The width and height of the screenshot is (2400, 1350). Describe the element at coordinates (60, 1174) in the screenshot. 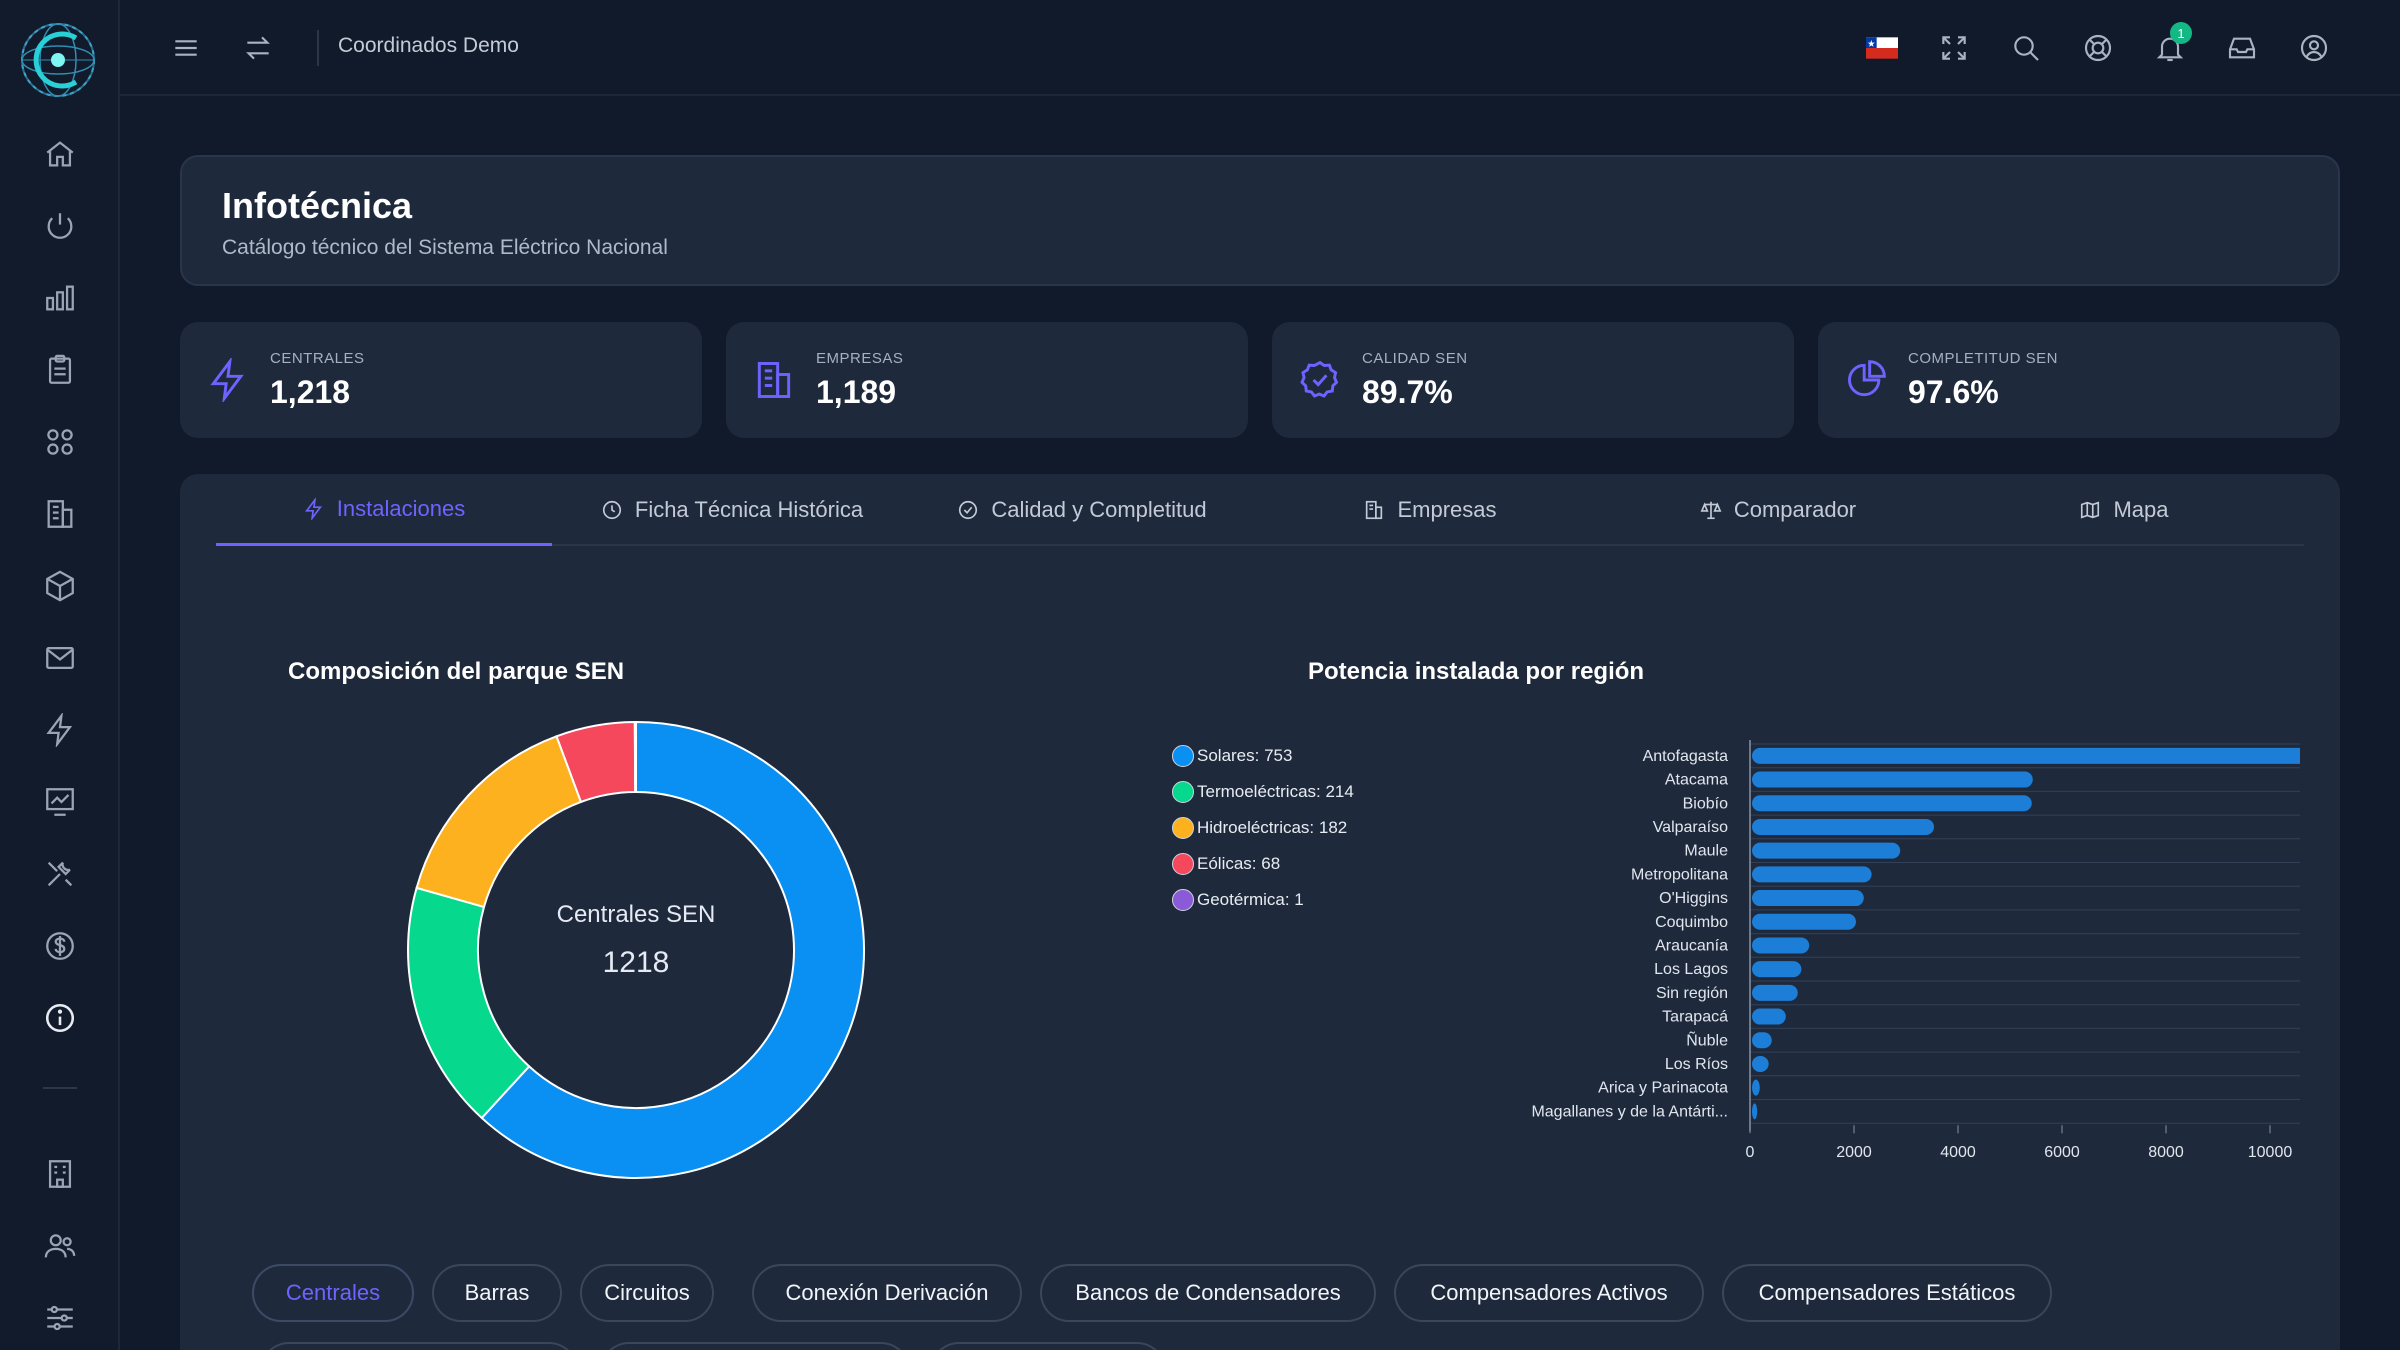

I see `sidebar-item-organization` at that location.